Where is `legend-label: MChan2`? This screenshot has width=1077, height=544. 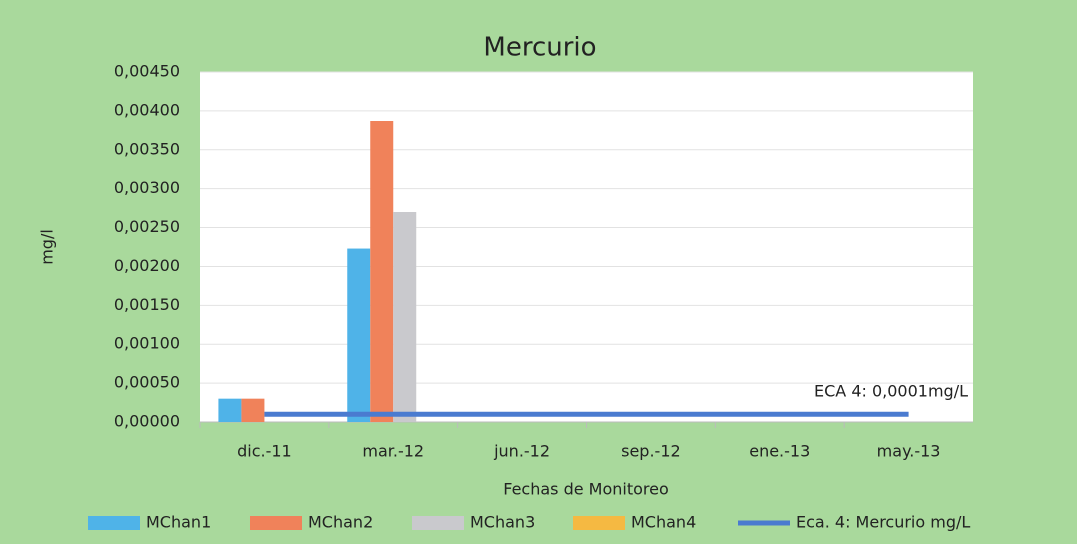 legend-label: MChan2 is located at coordinates (340, 522).